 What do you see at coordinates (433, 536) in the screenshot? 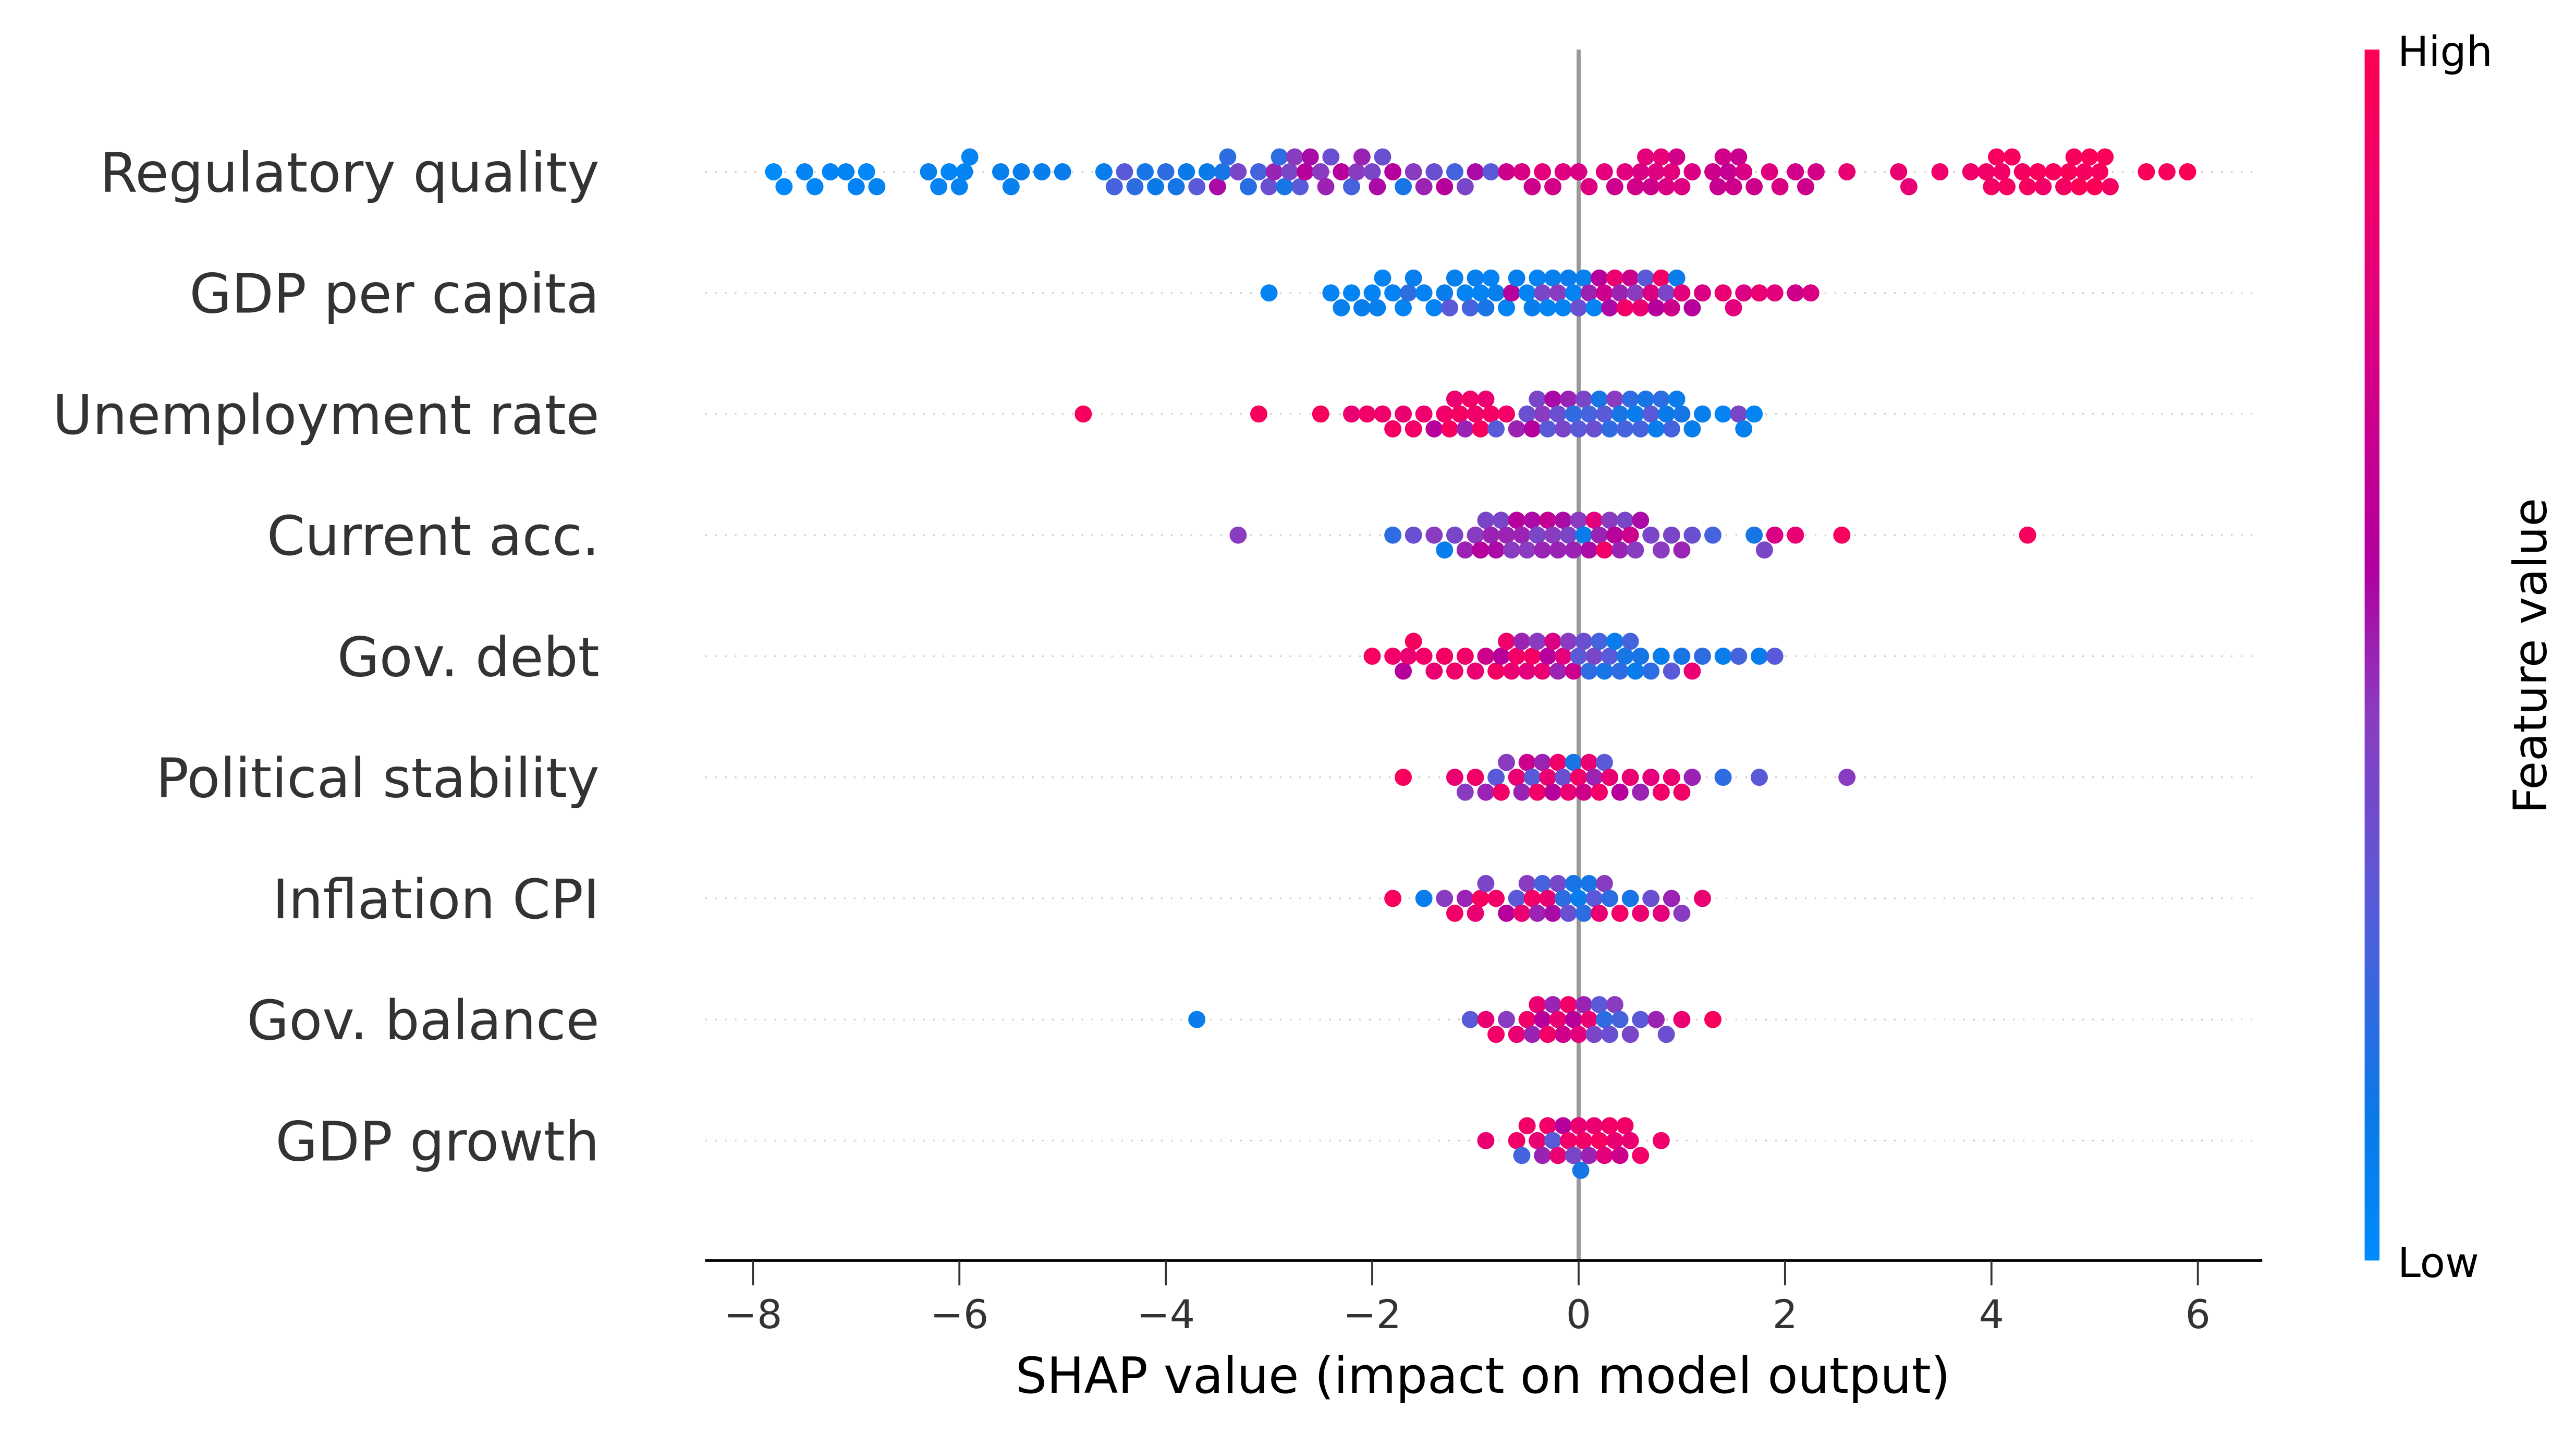
I see `feature-label: Current acc.` at bounding box center [433, 536].